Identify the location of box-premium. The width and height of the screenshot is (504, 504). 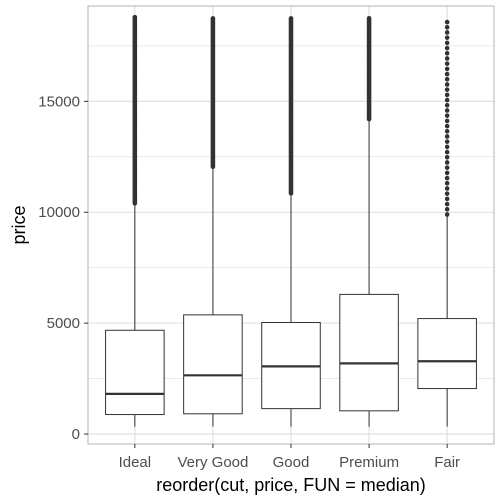
(369, 221).